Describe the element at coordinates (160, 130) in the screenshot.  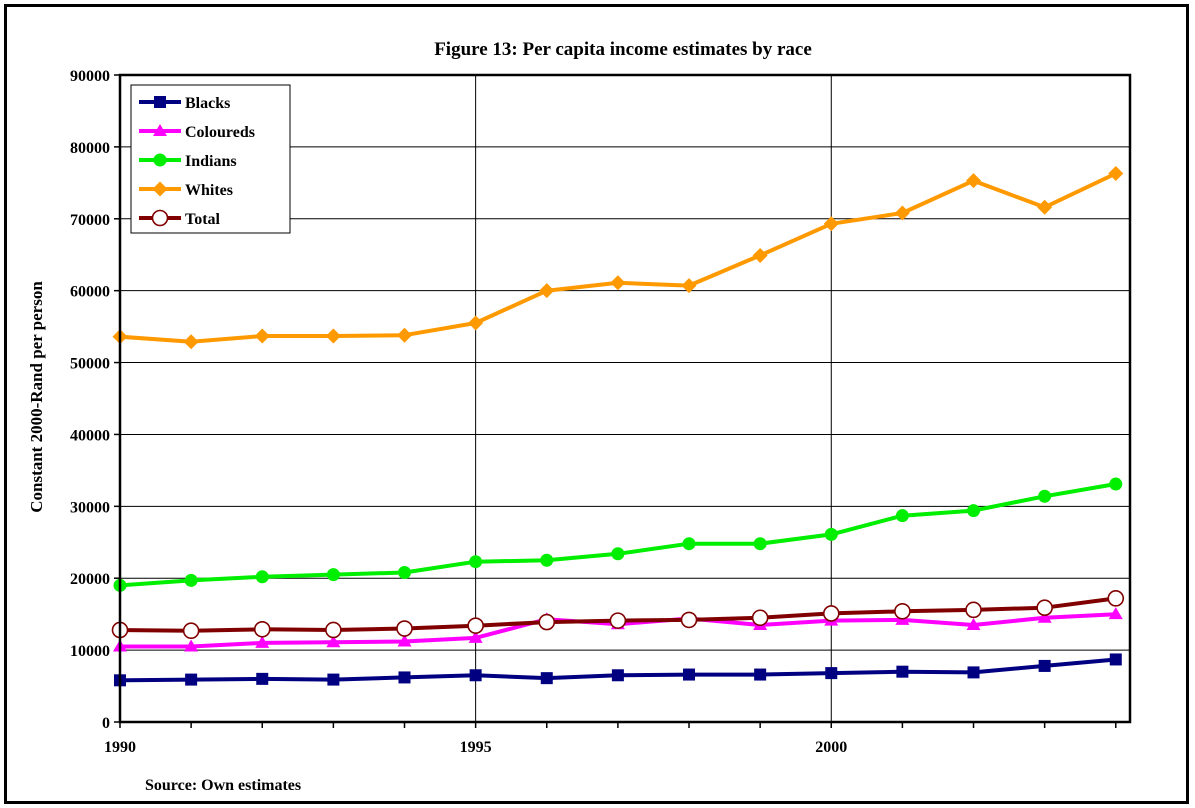
I see `legend-marker-coloureds` at that location.